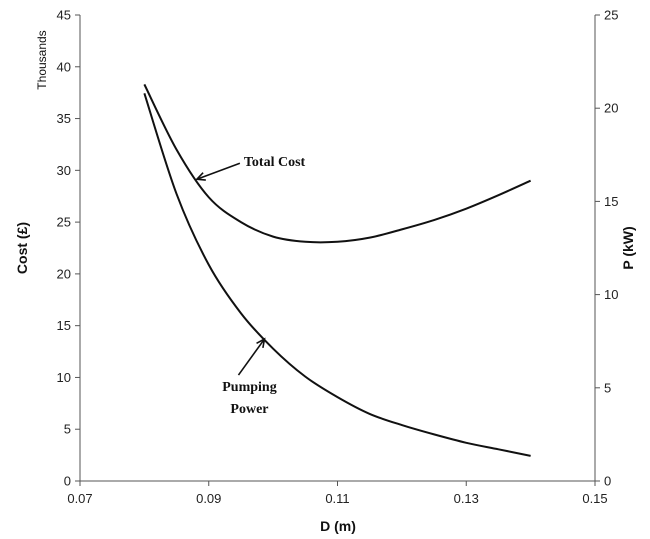 The image size is (650, 539). I want to click on y-right-tick-label: 20, so click(611, 108).